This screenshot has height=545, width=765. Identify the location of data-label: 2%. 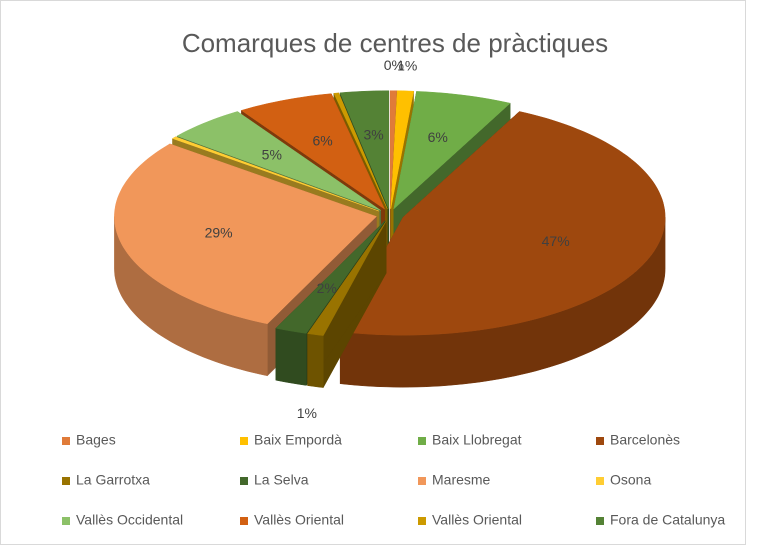
(327, 288).